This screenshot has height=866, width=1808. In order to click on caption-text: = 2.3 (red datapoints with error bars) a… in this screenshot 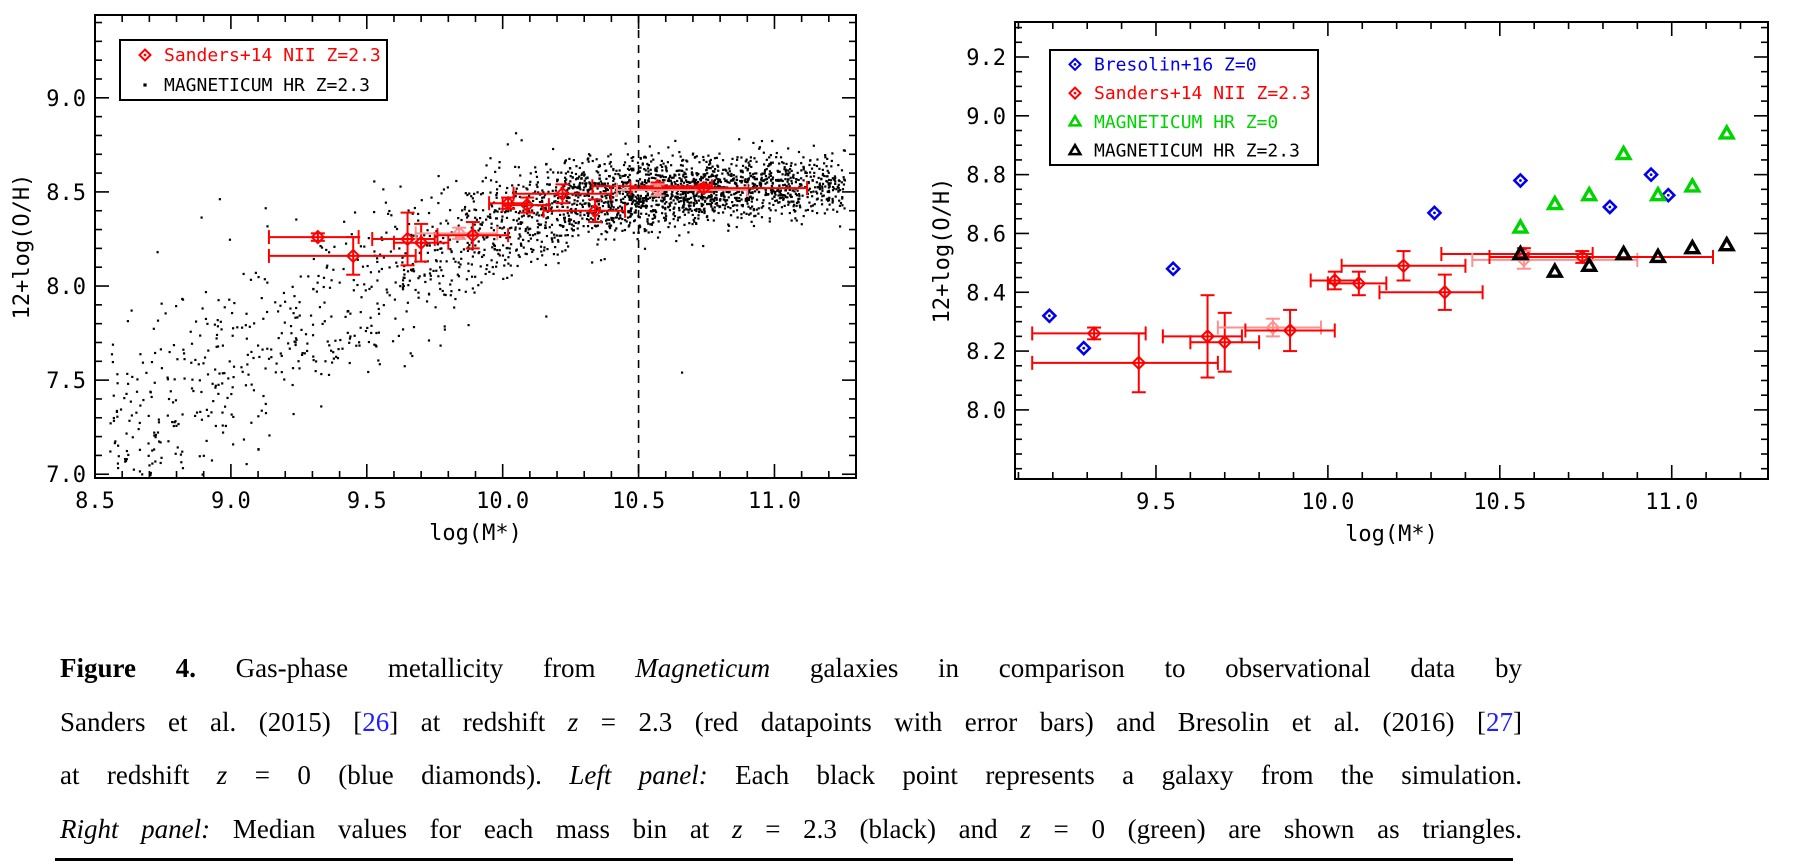, I will do `click(1032, 721)`.